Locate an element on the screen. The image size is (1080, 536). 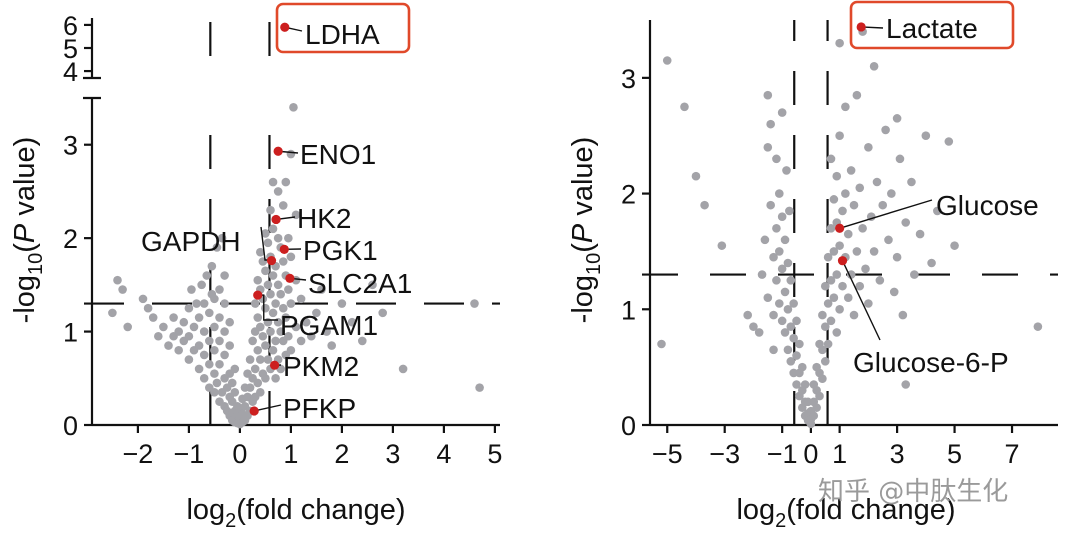
highlight-point-glucose-6-p is located at coordinates (842, 261).